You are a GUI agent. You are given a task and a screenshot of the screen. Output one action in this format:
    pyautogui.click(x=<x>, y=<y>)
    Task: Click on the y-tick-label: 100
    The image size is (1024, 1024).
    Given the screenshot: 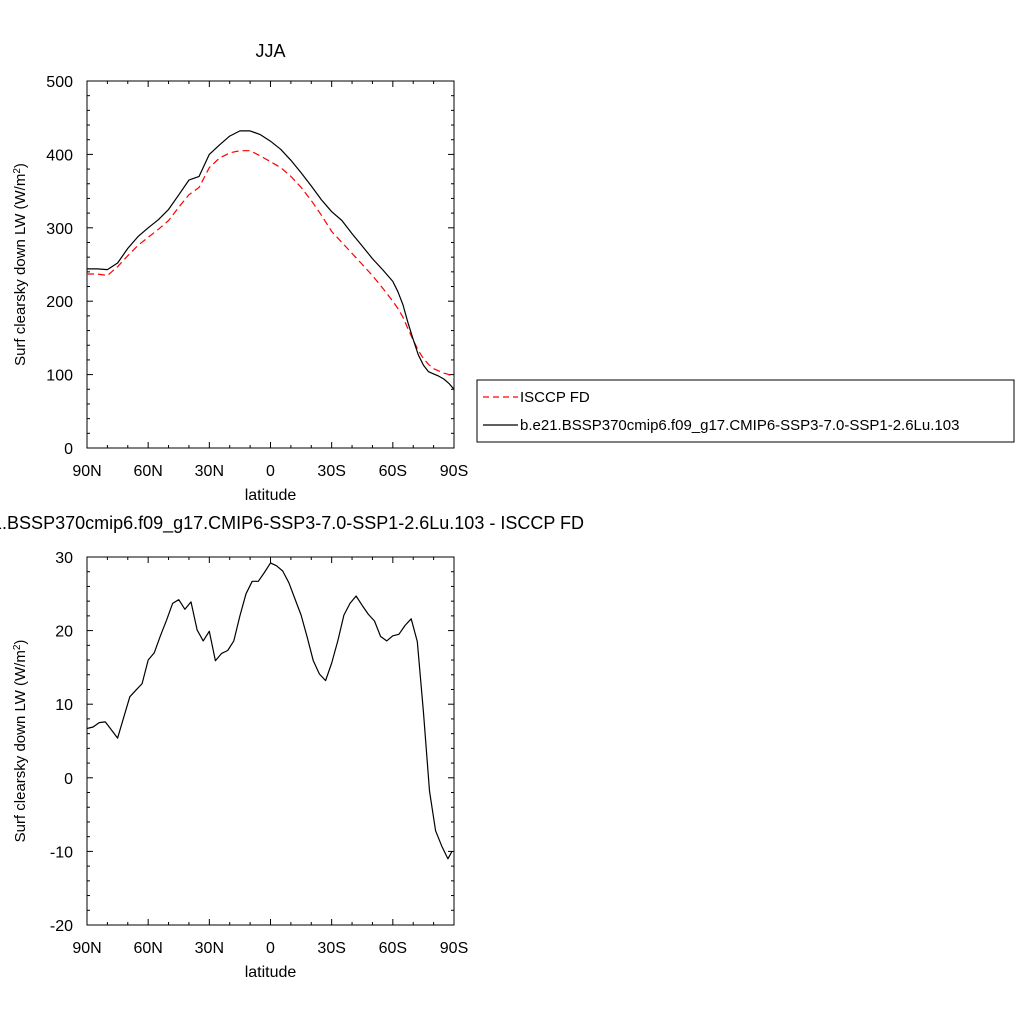 What is the action you would take?
    pyautogui.click(x=59, y=376)
    